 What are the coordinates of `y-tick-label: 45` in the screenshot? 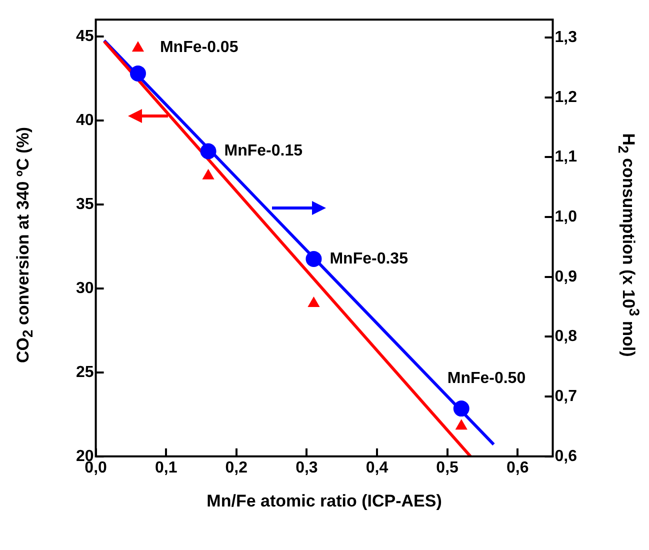 It's located at (85, 36).